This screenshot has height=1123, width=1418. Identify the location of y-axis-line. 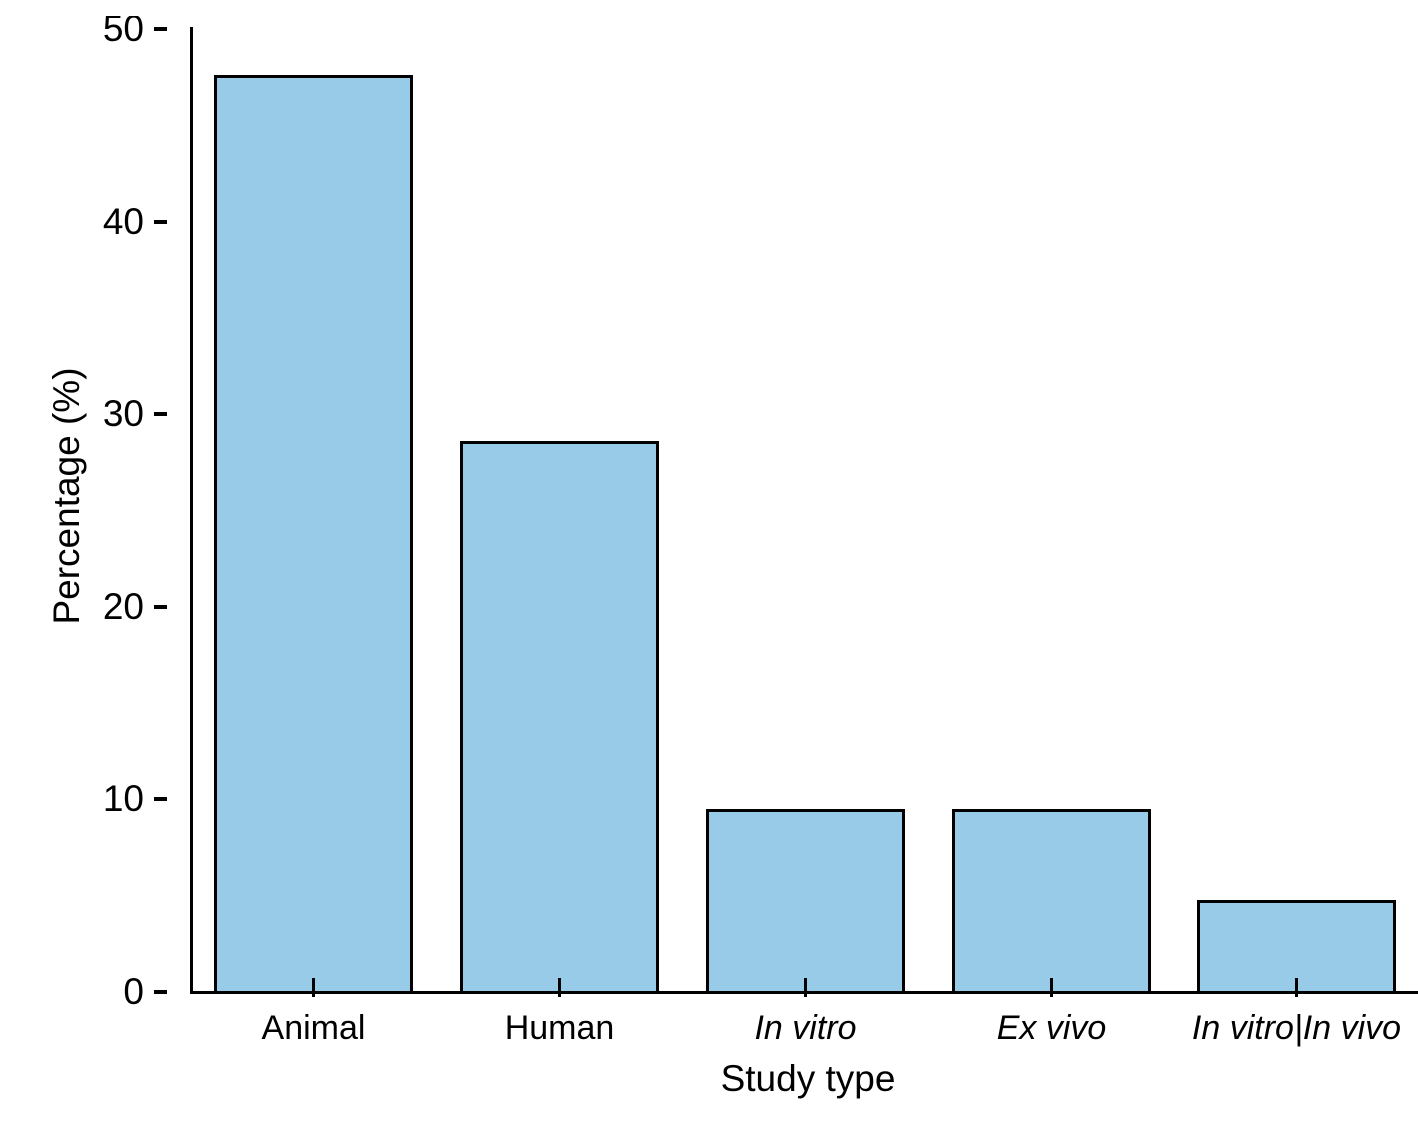
(191, 510).